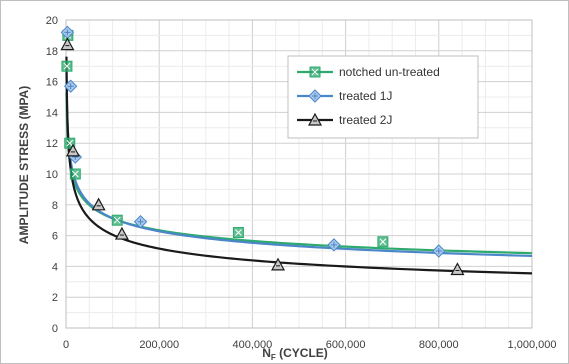 The height and width of the screenshot is (364, 569). I want to click on y-tick-label: 2, so click(55, 298).